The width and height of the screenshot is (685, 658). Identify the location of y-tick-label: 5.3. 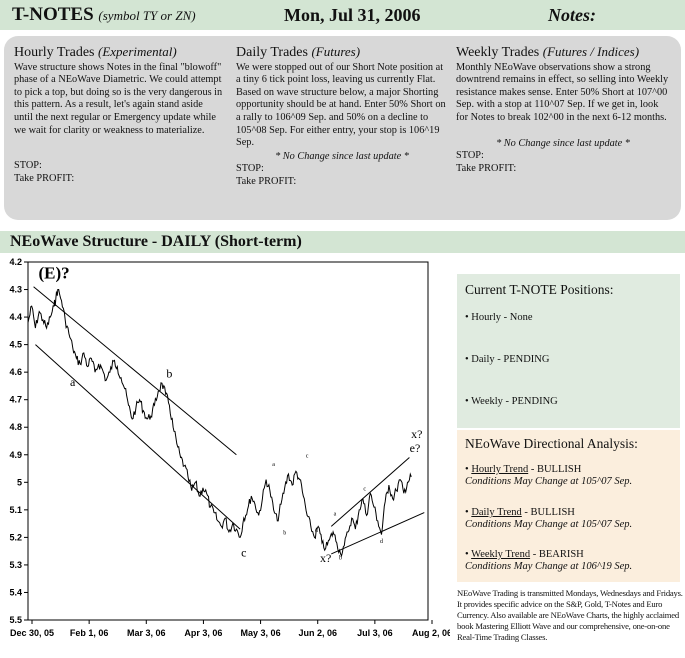
(15, 565).